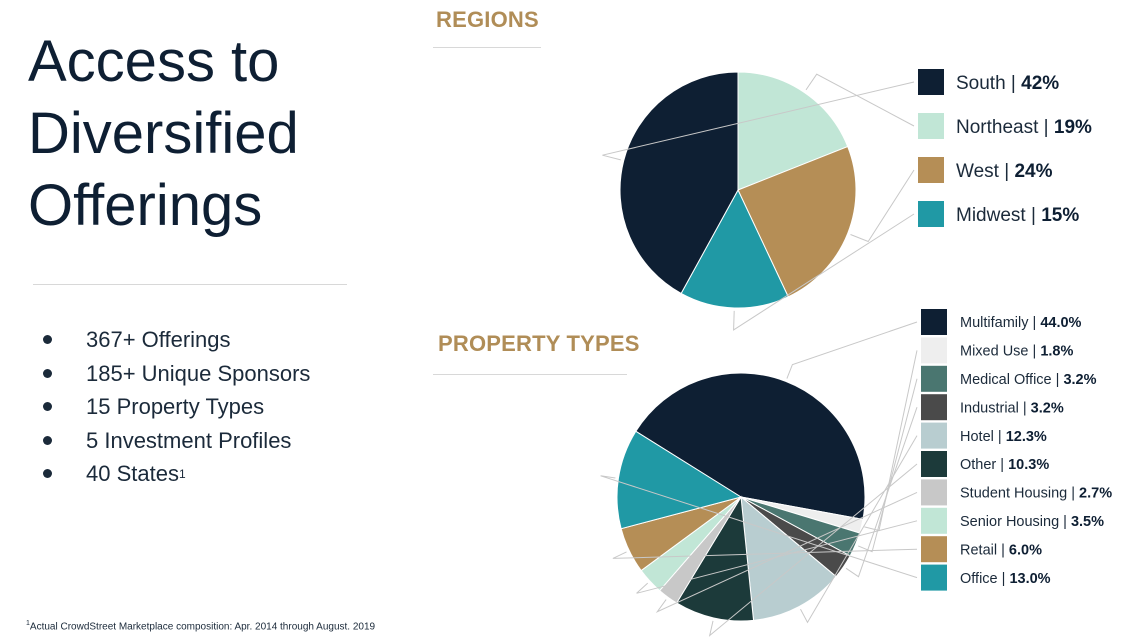  Describe the element at coordinates (934, 435) in the screenshot. I see `legend-swatch-hotel` at that location.